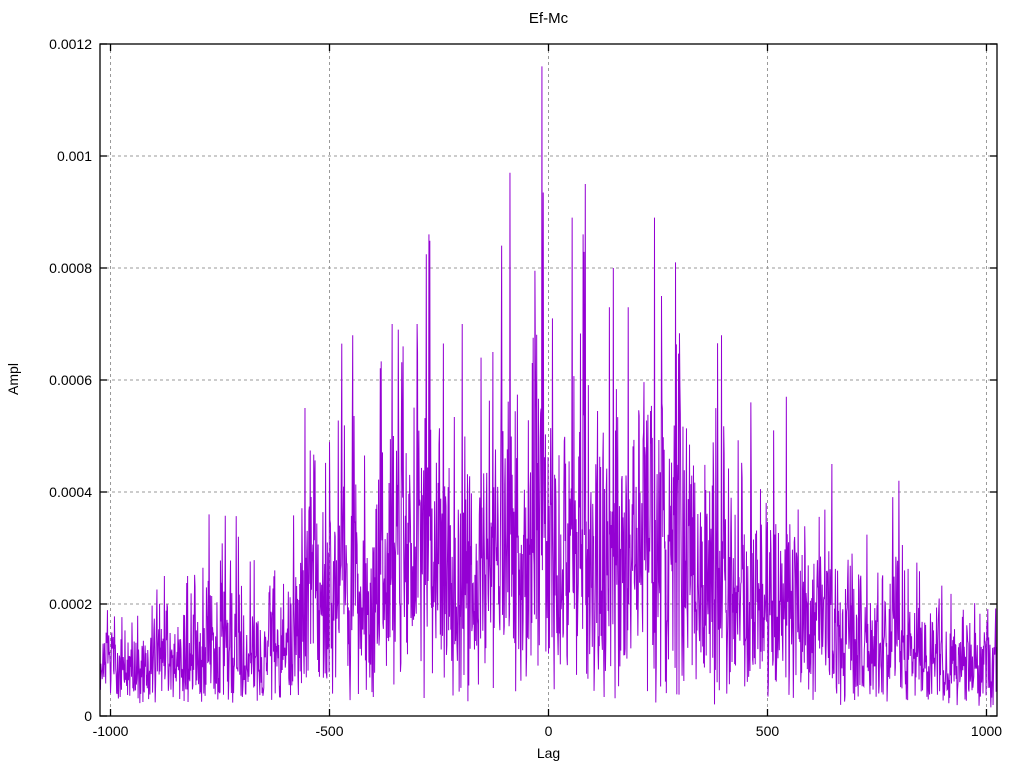 The image size is (1024, 768). Describe the element at coordinates (70, 380) in the screenshot. I see `y-tick-label: 0.0006` at that location.